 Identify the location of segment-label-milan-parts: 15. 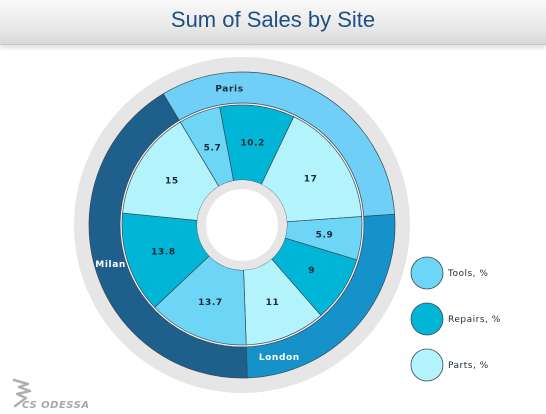
(172, 182).